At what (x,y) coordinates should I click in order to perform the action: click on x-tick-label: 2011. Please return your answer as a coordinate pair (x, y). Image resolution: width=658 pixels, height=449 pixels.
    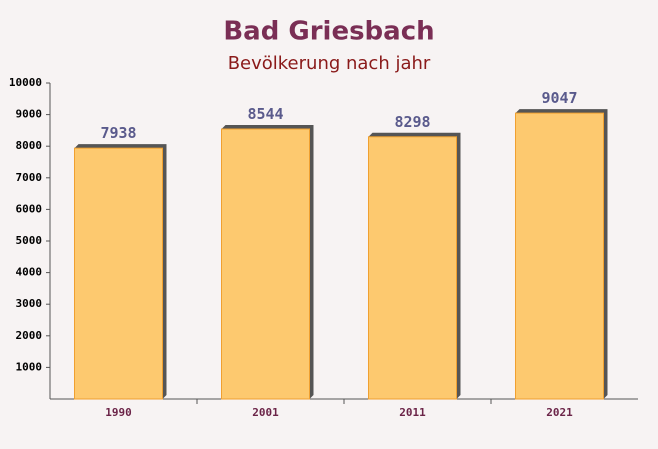
    Looking at the image, I should click on (412, 412).